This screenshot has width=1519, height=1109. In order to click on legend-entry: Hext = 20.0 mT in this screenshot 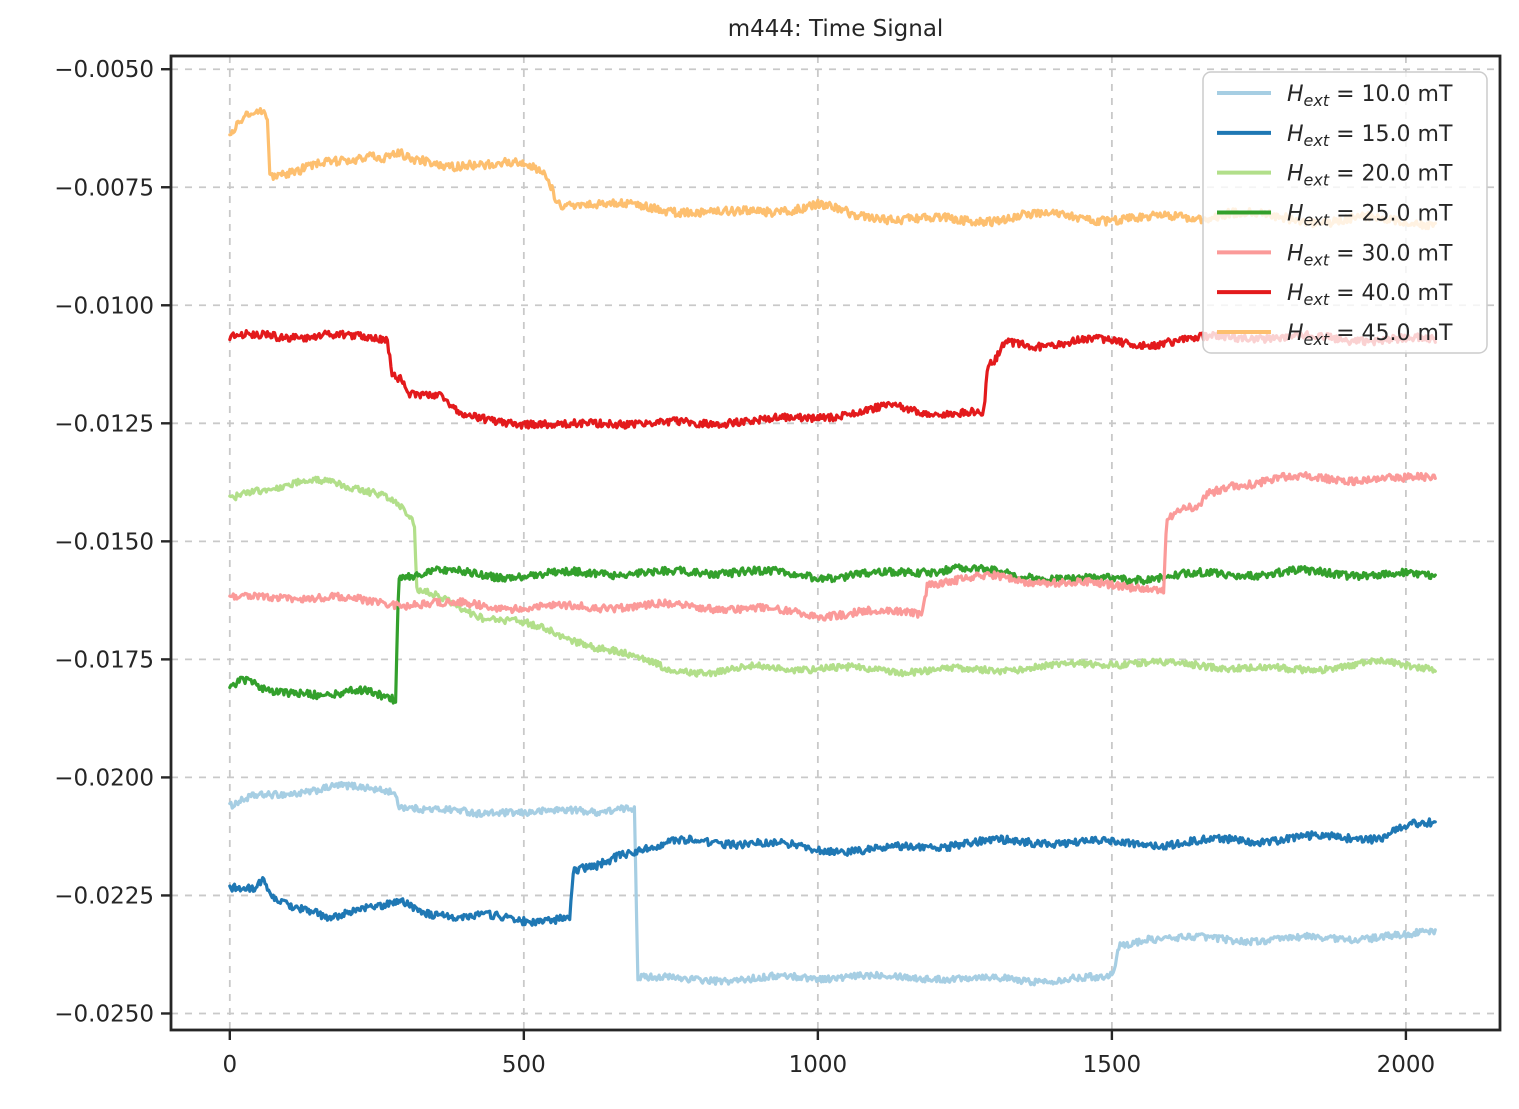, I will do `click(1335, 176)`.